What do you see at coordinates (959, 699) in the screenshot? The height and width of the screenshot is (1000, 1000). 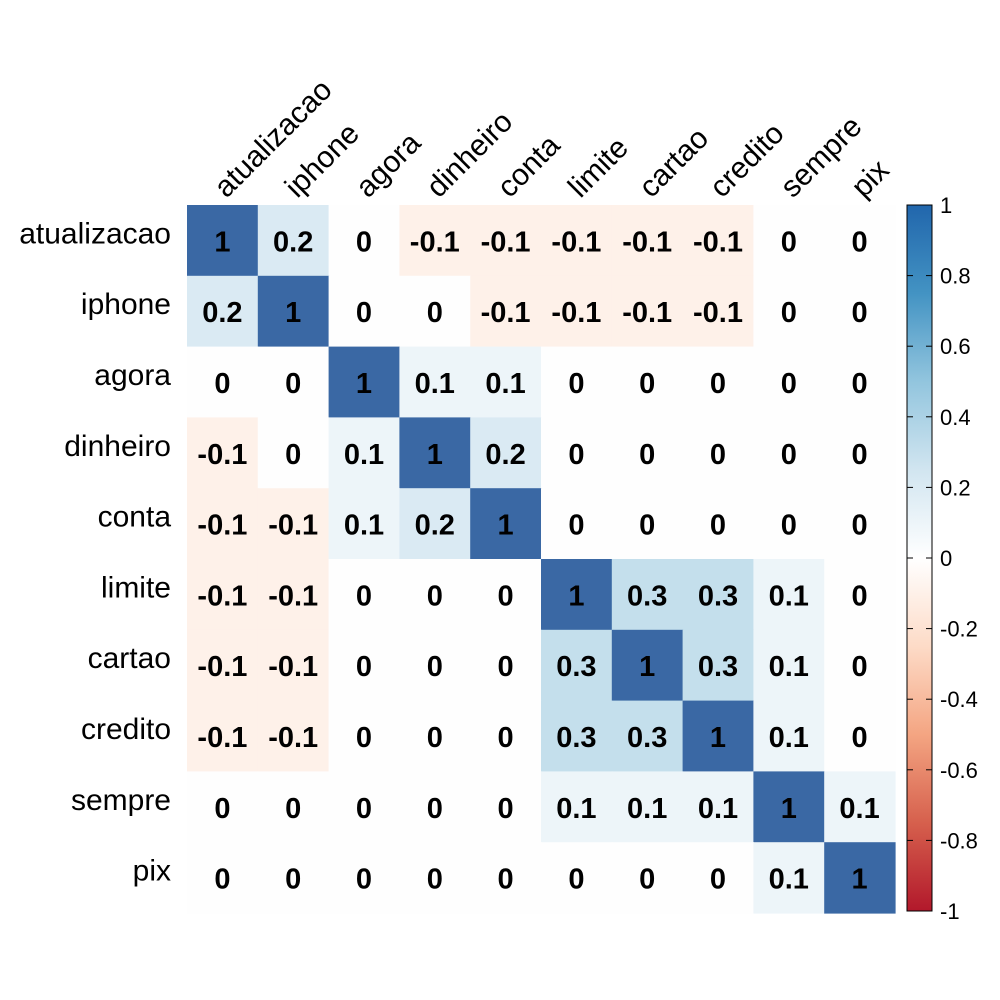 I see `colorbar-tick-label: -0.4` at bounding box center [959, 699].